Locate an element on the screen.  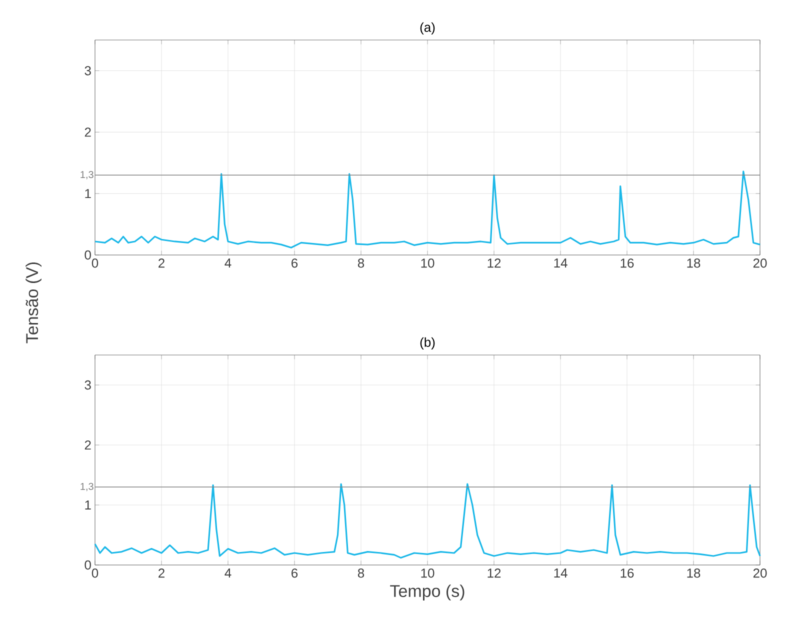
chart-title: (b) is located at coordinates (427, 343).